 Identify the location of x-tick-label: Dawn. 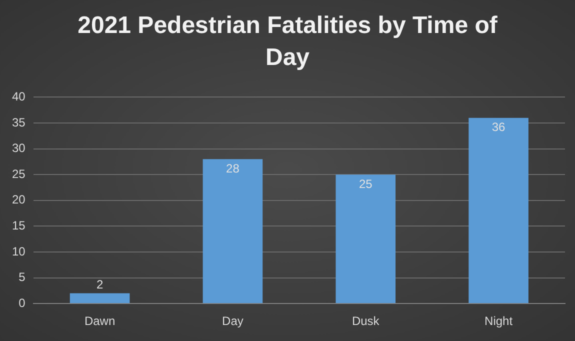
(100, 321).